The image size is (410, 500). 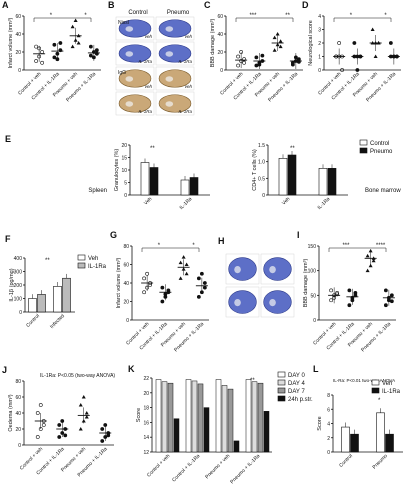 What do you see at coordinates (328, 453) in the screenshot?
I see `panel-L-tick-label: 0` at bounding box center [328, 453].